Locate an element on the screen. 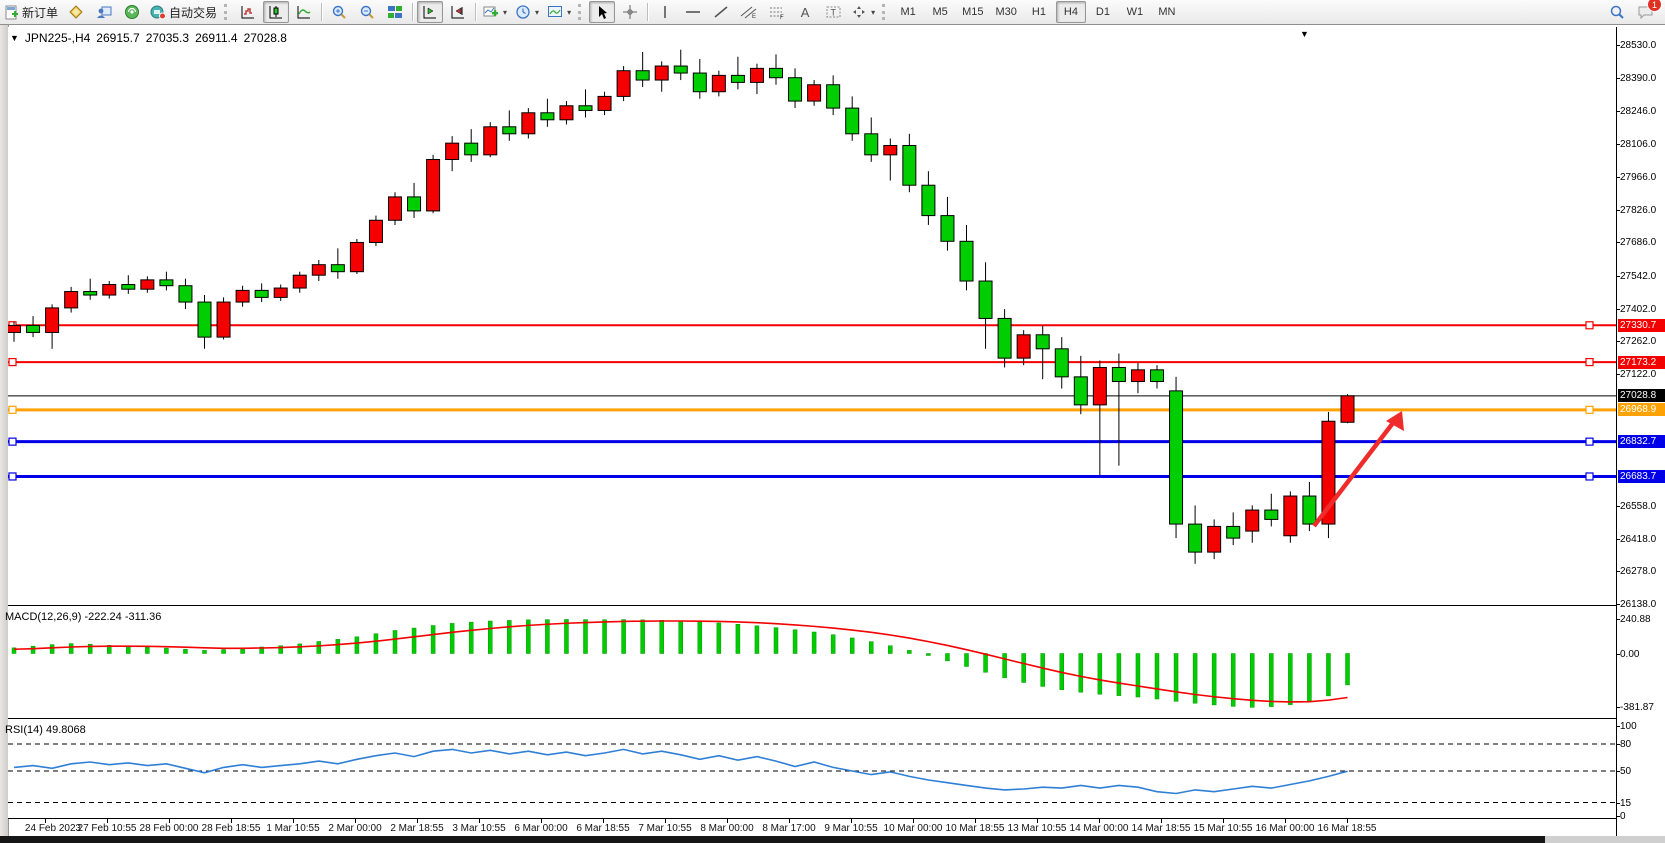  arrows-tool-button: ▾ is located at coordinates (863, 12).